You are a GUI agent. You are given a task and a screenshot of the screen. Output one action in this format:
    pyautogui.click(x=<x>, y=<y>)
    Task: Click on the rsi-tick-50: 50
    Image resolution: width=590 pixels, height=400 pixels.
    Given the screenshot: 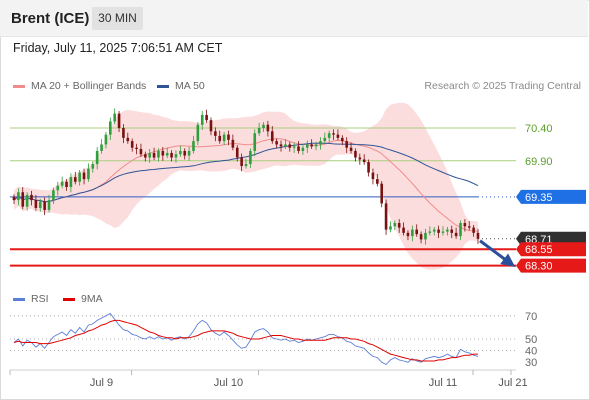 What is the action you would take?
    pyautogui.click(x=531, y=340)
    